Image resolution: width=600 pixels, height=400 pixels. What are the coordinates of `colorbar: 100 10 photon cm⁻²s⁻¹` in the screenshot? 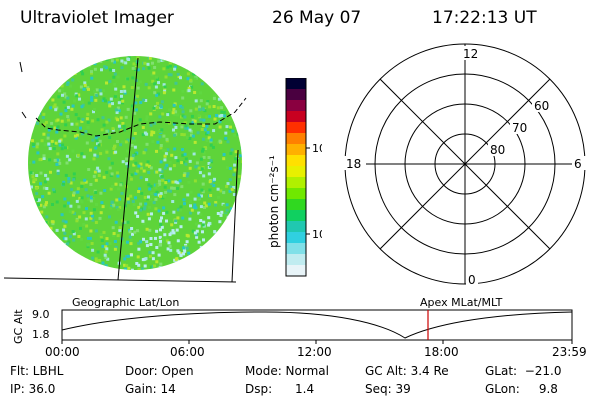 It's located at (294, 177).